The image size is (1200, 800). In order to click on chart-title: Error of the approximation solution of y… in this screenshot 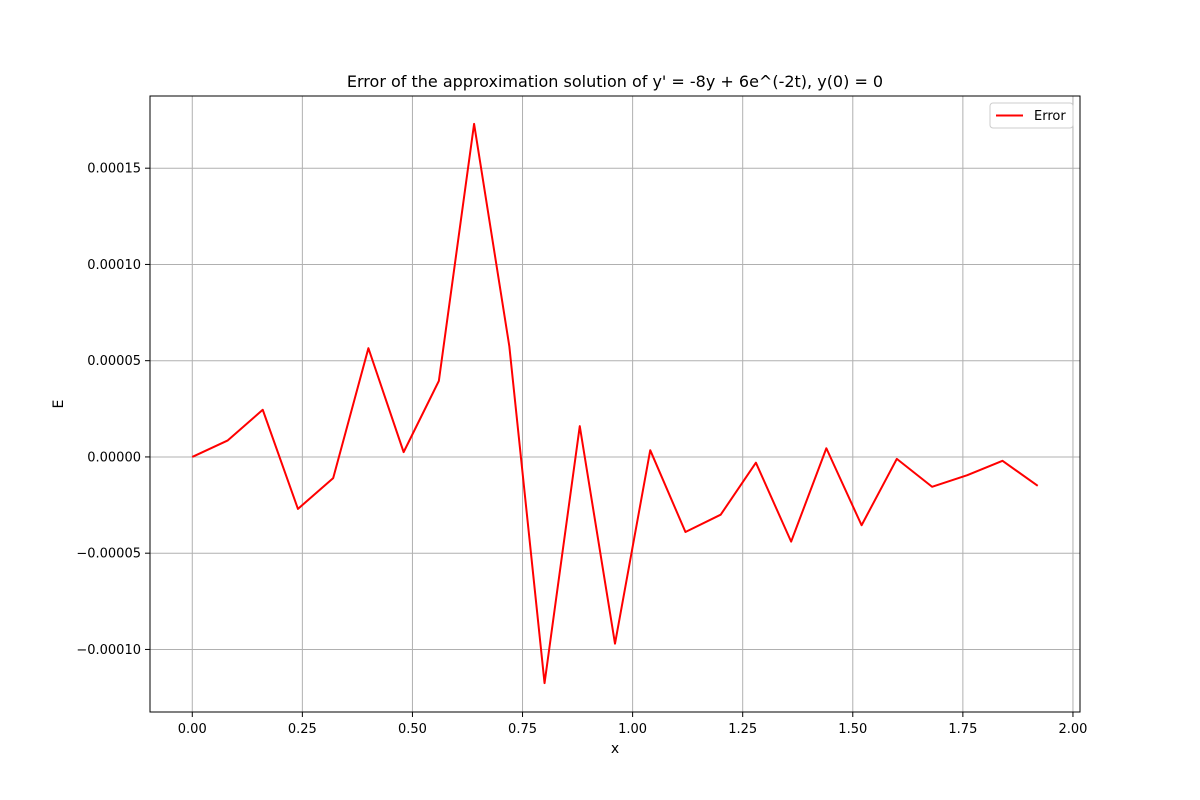, I will do `click(615, 81)`.